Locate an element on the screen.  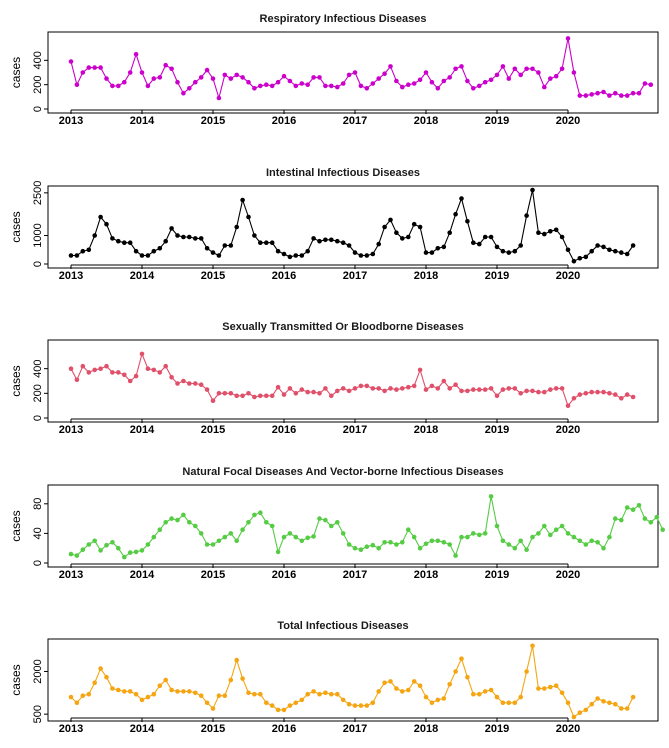
x-tick-label: 2013 is located at coordinates (71, 575).